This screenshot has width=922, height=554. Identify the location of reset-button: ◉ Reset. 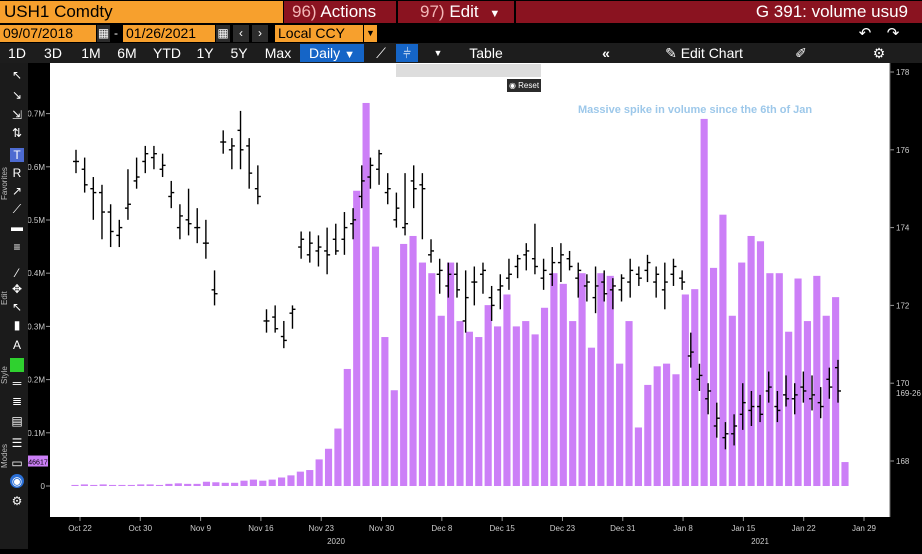
(524, 85).